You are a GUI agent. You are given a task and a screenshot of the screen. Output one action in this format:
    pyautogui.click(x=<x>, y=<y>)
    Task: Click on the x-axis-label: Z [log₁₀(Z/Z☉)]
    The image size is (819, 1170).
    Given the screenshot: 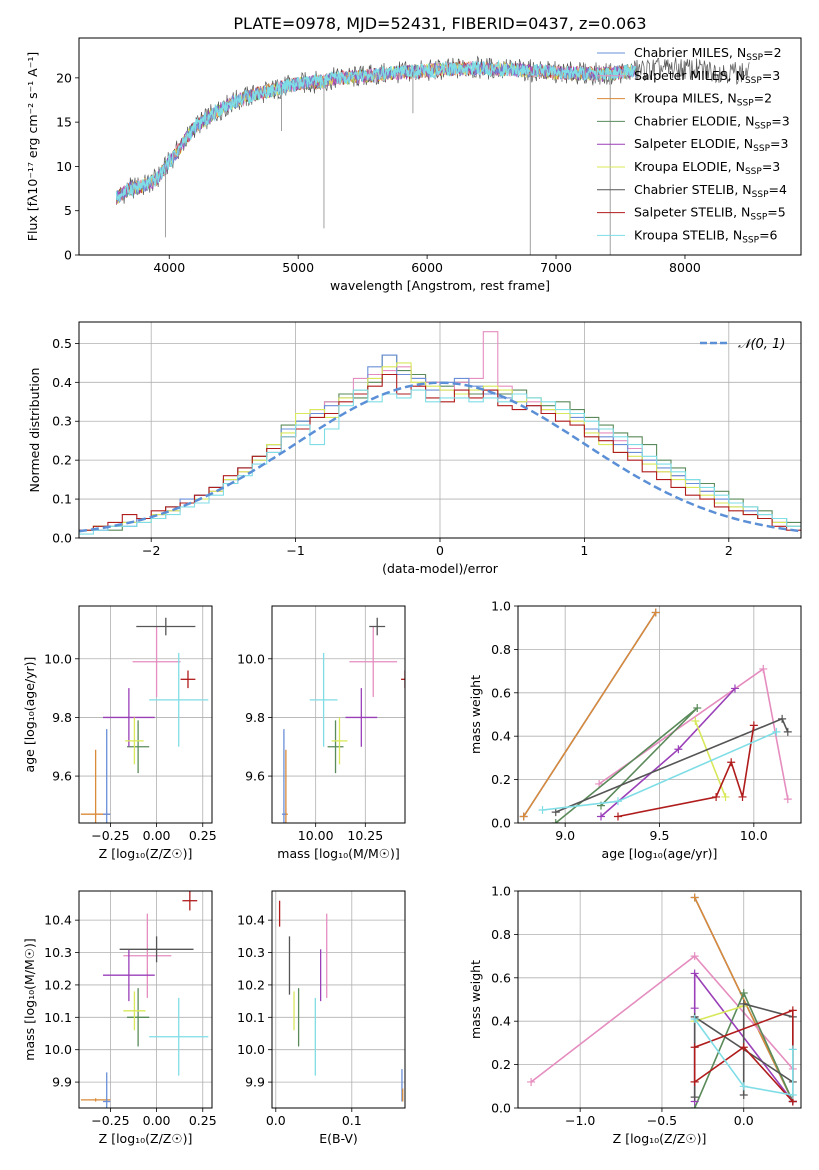 What is the action you would take?
    pyautogui.click(x=146, y=1138)
    